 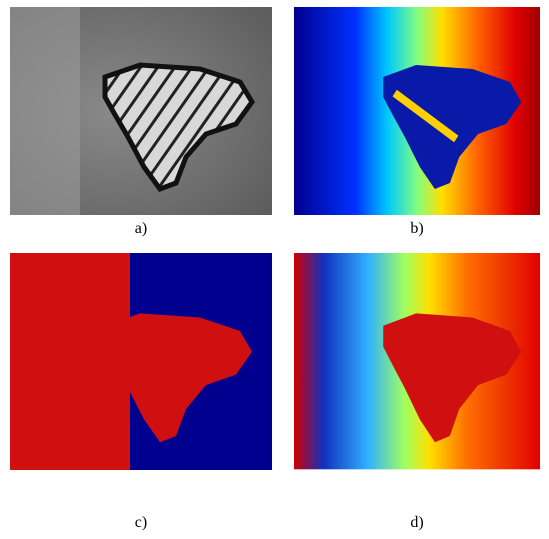 I want to click on caption: c), so click(x=141, y=522).